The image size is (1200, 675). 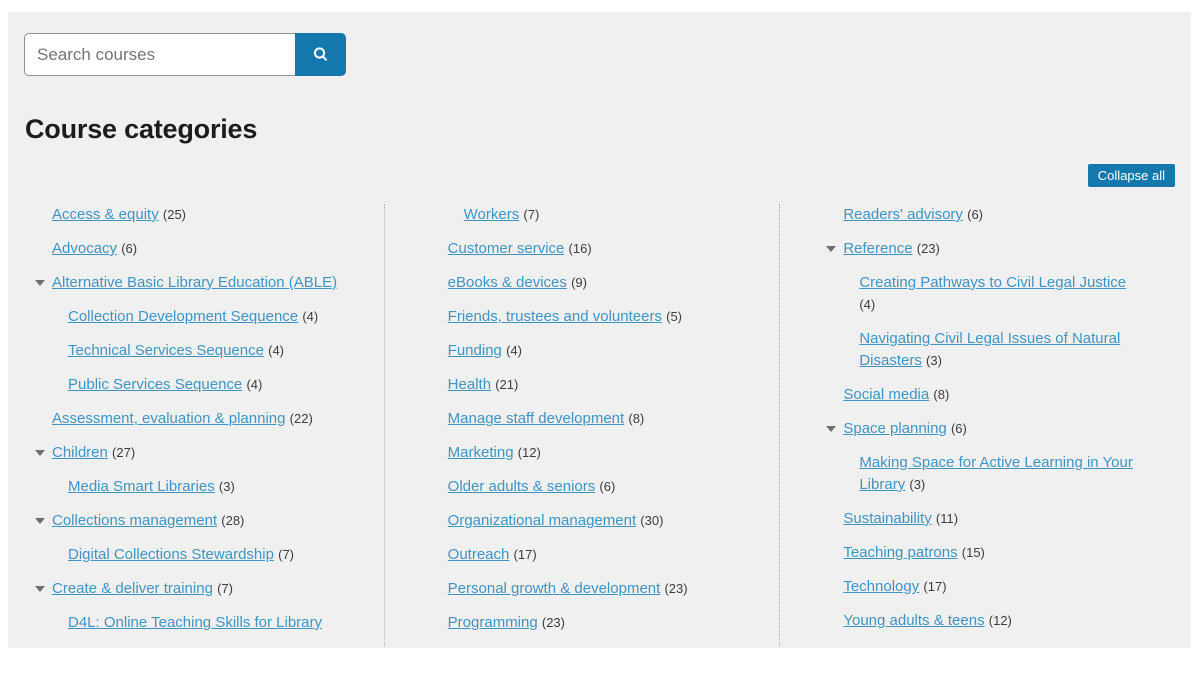 What do you see at coordinates (887, 518) in the screenshot?
I see `category-link: Sustainability` at bounding box center [887, 518].